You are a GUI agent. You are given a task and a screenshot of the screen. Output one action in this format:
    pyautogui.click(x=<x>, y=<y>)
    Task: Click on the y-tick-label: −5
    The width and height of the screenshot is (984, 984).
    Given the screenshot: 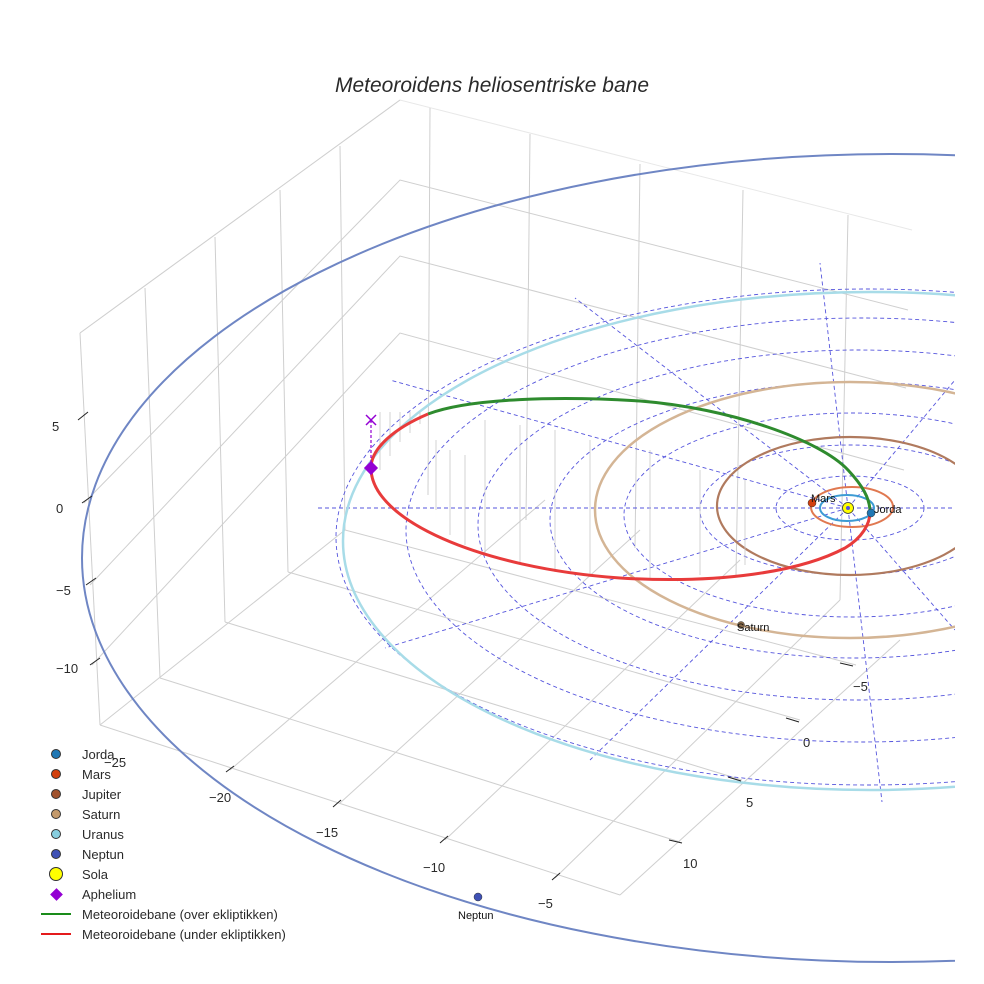 What is the action you would take?
    pyautogui.click(x=860, y=686)
    